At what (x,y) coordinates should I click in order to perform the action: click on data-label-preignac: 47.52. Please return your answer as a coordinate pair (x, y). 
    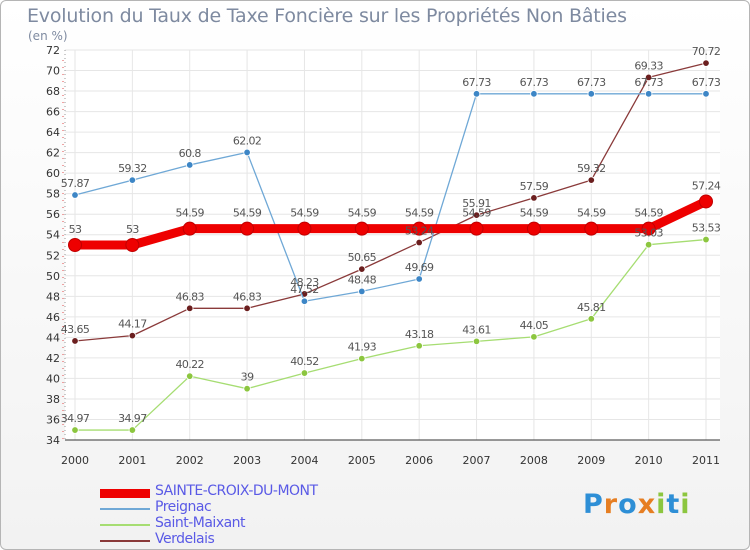
    Looking at the image, I should click on (304, 289).